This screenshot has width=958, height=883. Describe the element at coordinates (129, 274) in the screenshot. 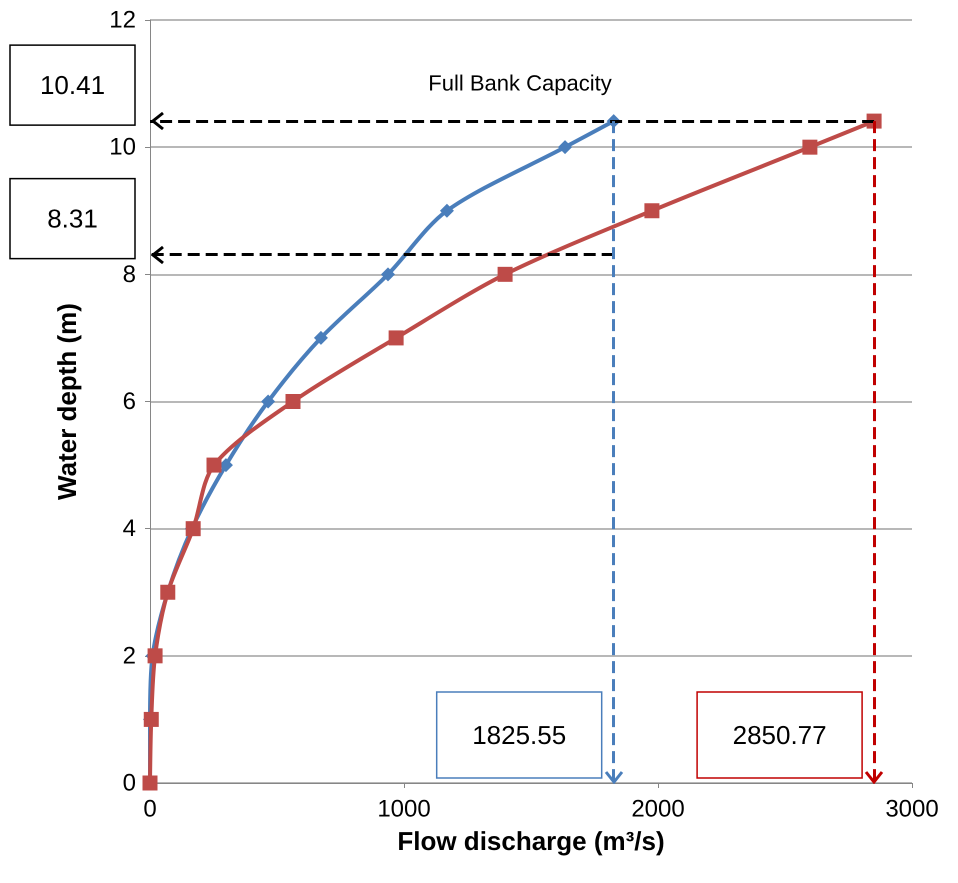

I see `y-tick-label: 8` at that location.